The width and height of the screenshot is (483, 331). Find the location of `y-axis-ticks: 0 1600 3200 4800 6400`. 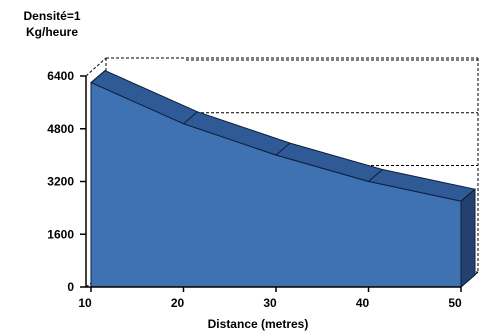

y-axis-ticks: 0 1600 3200 4800 6400 is located at coordinates (66, 181).